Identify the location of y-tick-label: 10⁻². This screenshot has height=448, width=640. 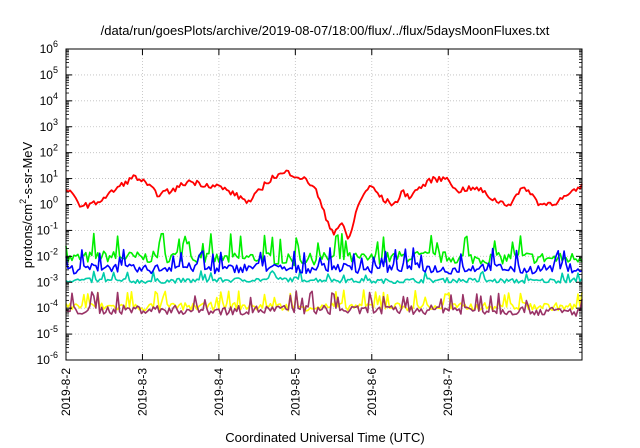
(47, 254).